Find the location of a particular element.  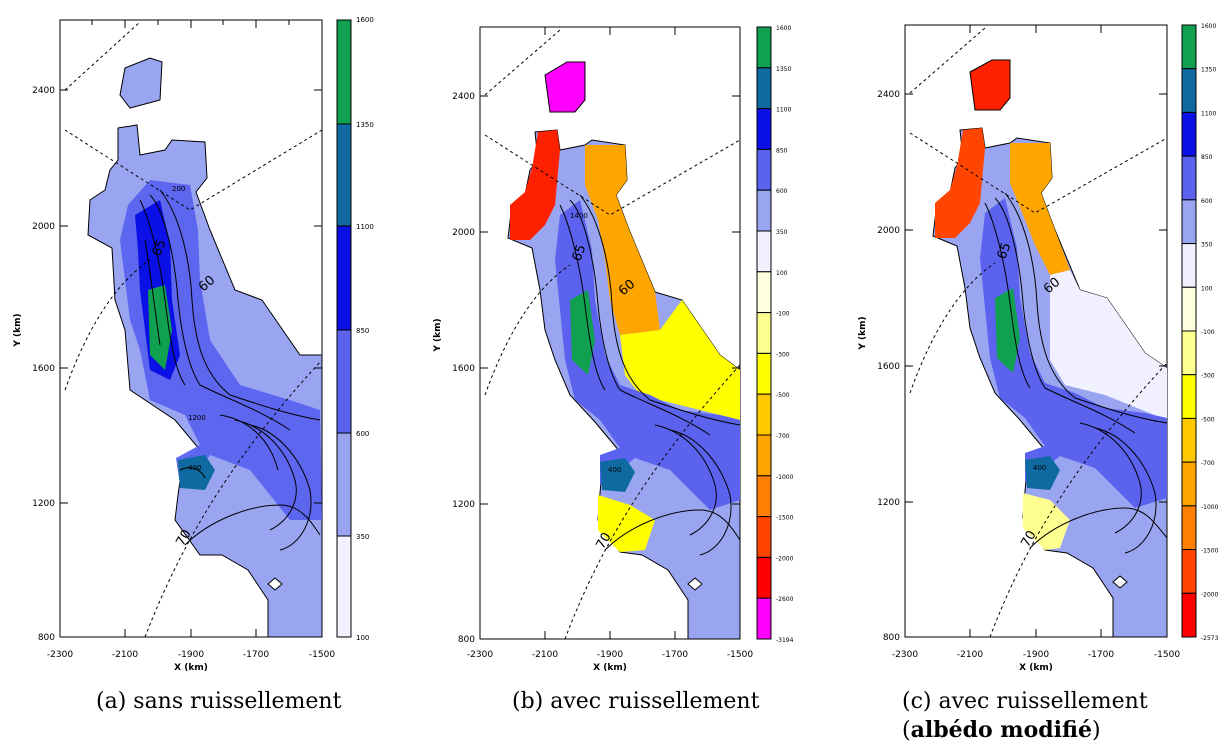

colorbar-label: -2600 is located at coordinates (785, 599).